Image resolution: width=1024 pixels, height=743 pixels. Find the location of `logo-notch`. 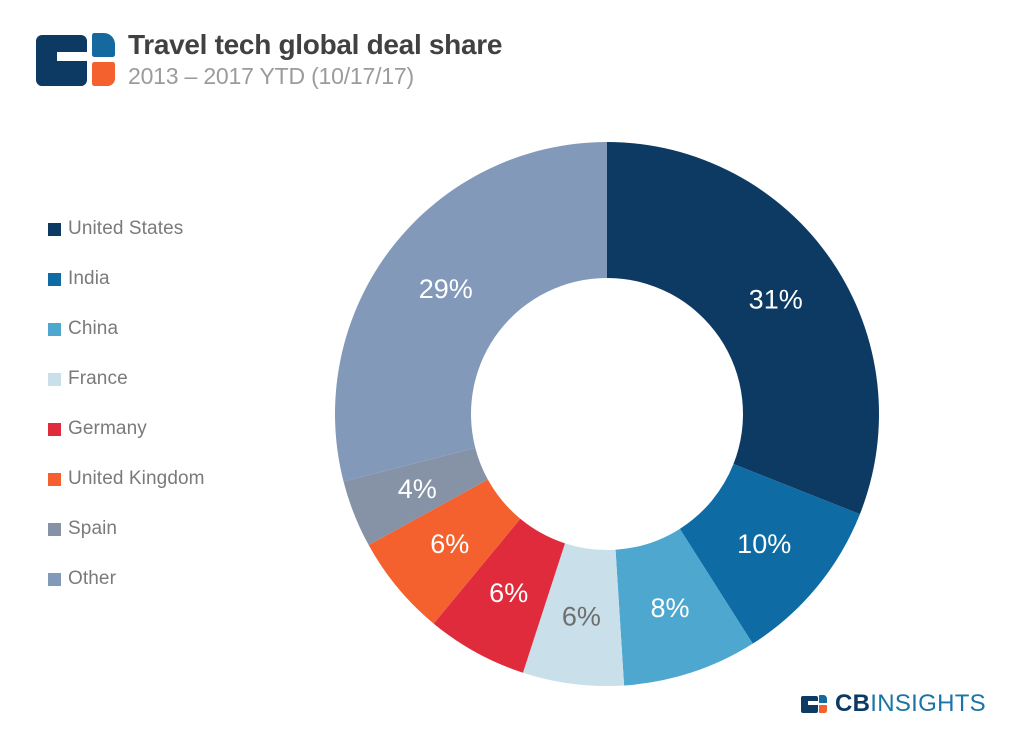

logo-notch is located at coordinates (72, 56).